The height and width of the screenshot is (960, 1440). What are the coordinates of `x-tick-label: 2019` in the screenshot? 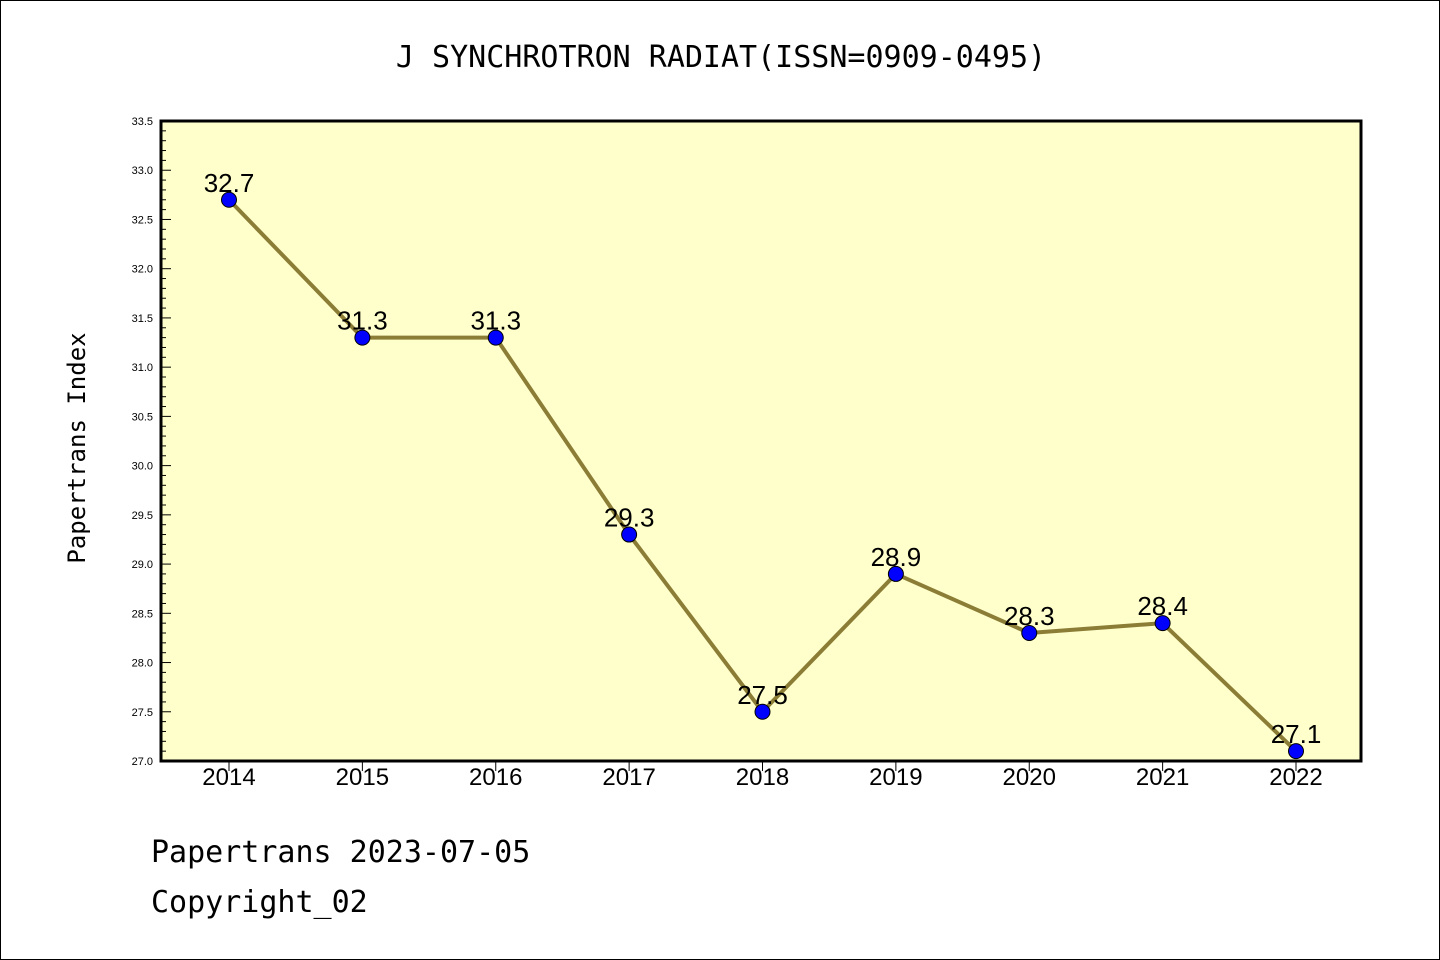 It's located at (895, 777).